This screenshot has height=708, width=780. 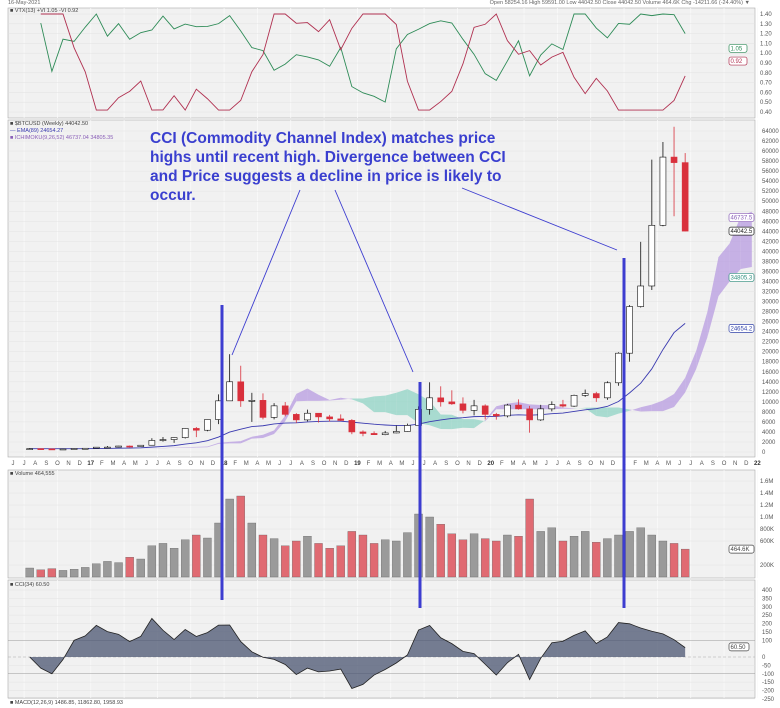 I want to click on volume-axis-label: 1.0M, so click(x=766, y=518).